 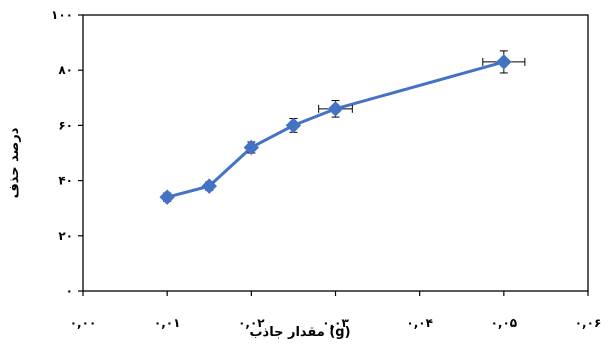 I want to click on x-axis: ۰,۰۰ ۰,۰۱ ۰,۰۲ ۰,۰۳ ۰,۰۴ ۰,۰۵ ۰,۰۶, so click(x=336, y=310).